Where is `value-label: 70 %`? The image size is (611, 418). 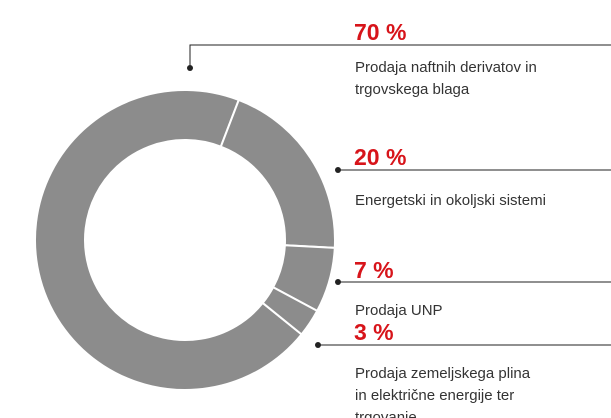
value-label: 70 % is located at coordinates (380, 32).